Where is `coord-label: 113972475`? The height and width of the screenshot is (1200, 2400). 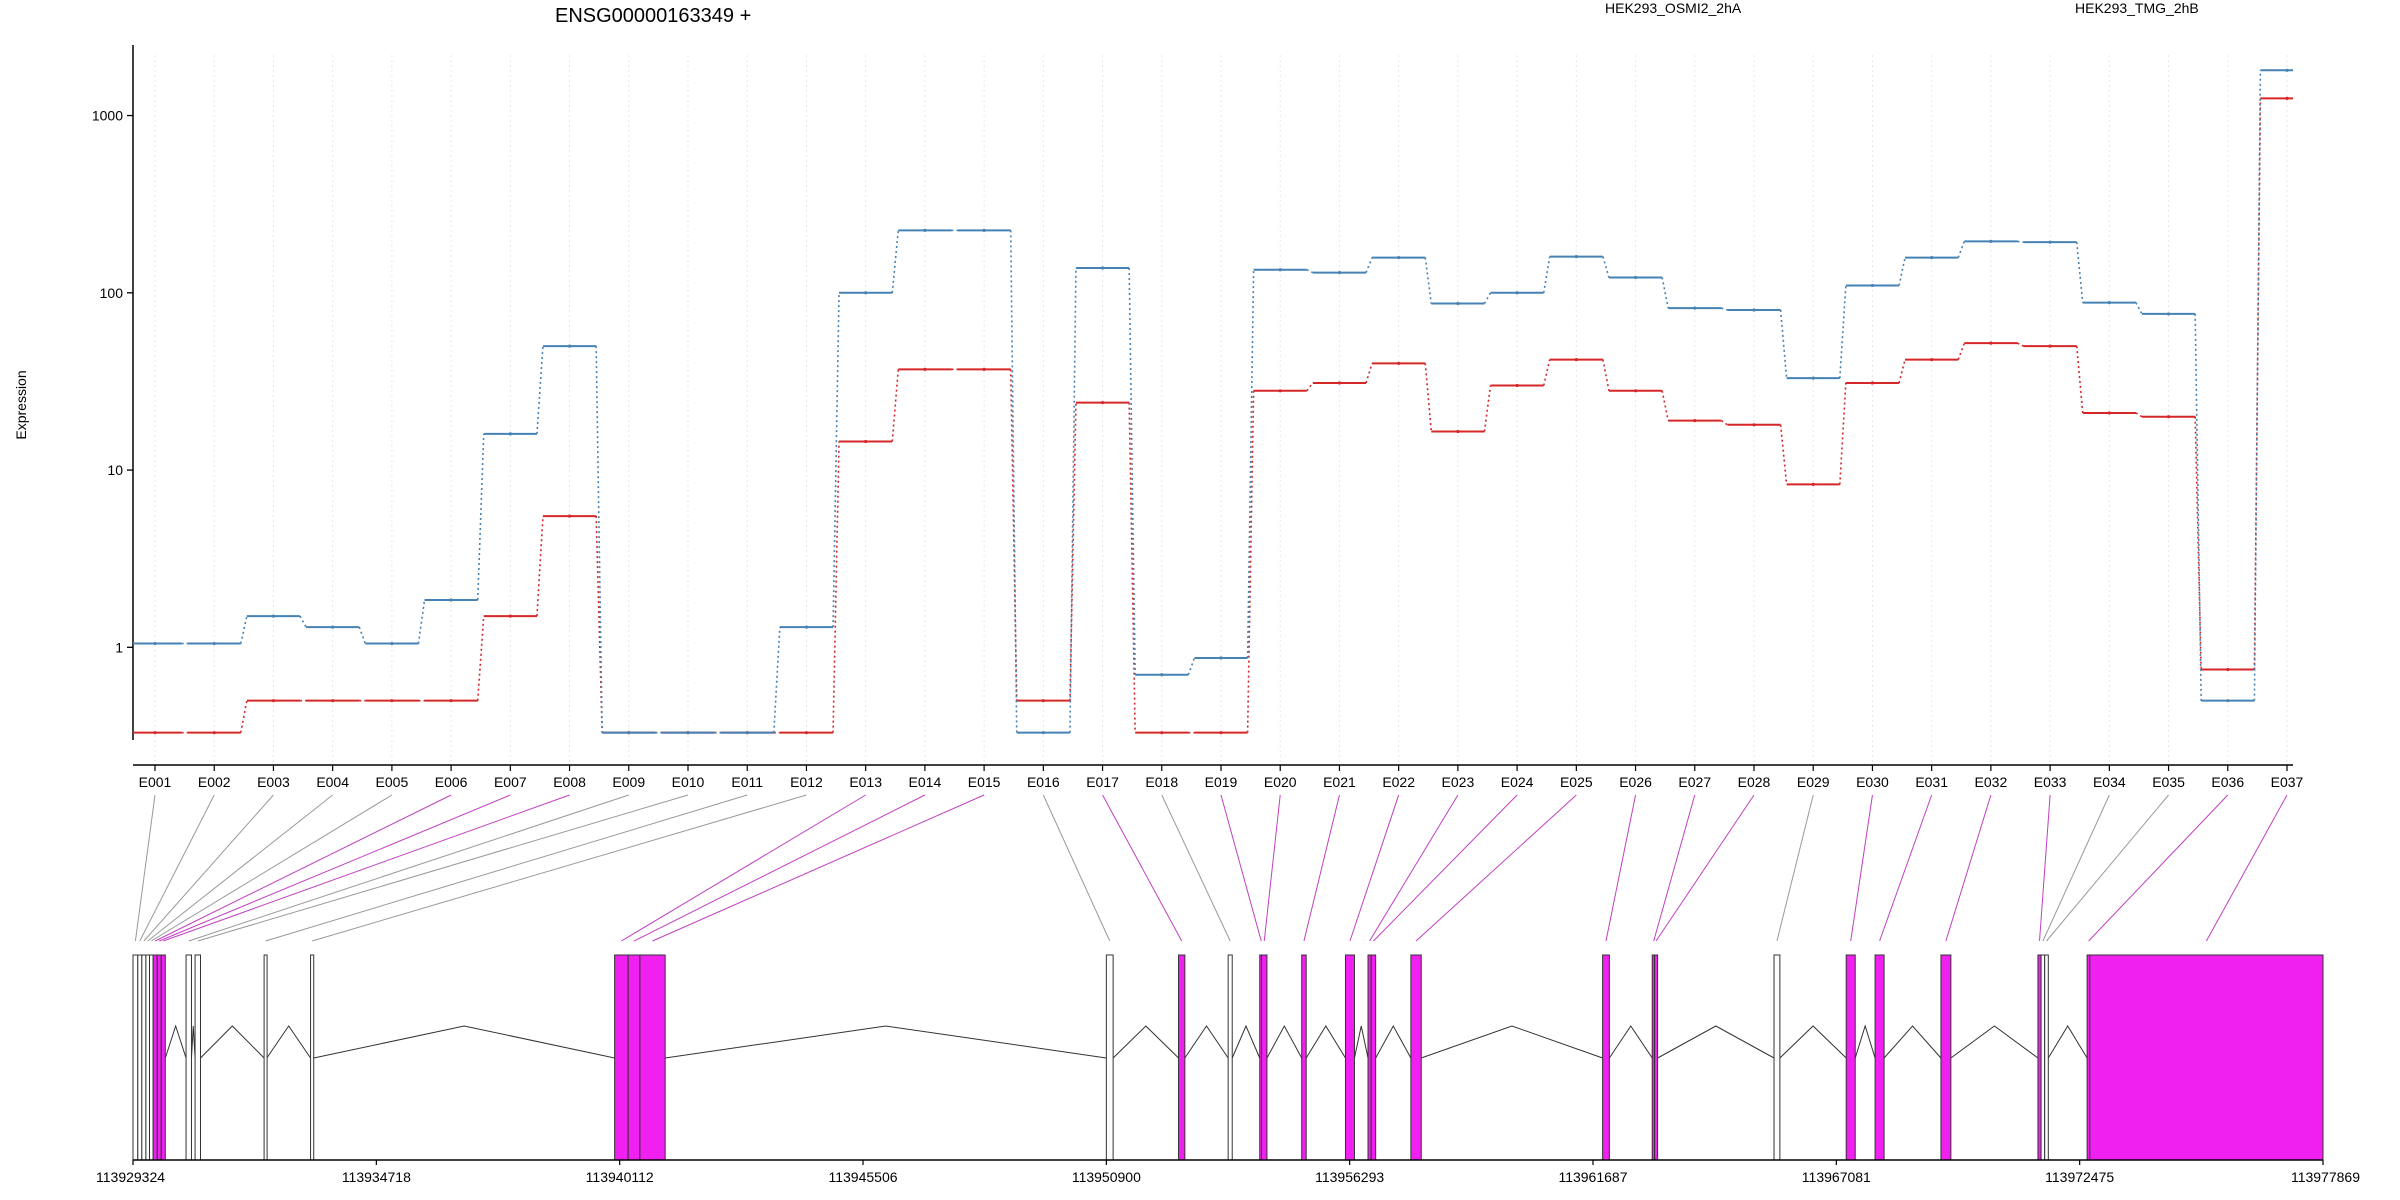 coord-label: 113972475 is located at coordinates (2079, 1177).